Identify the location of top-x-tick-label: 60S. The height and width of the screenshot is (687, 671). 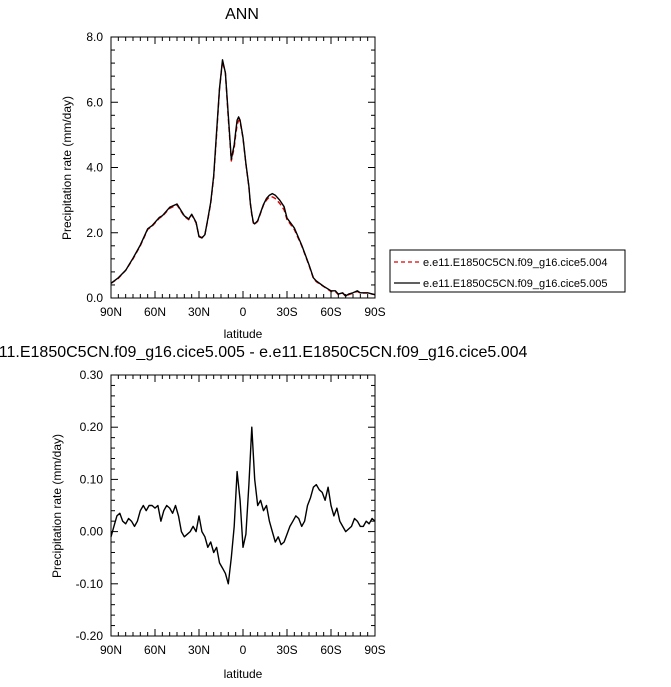
(330, 312).